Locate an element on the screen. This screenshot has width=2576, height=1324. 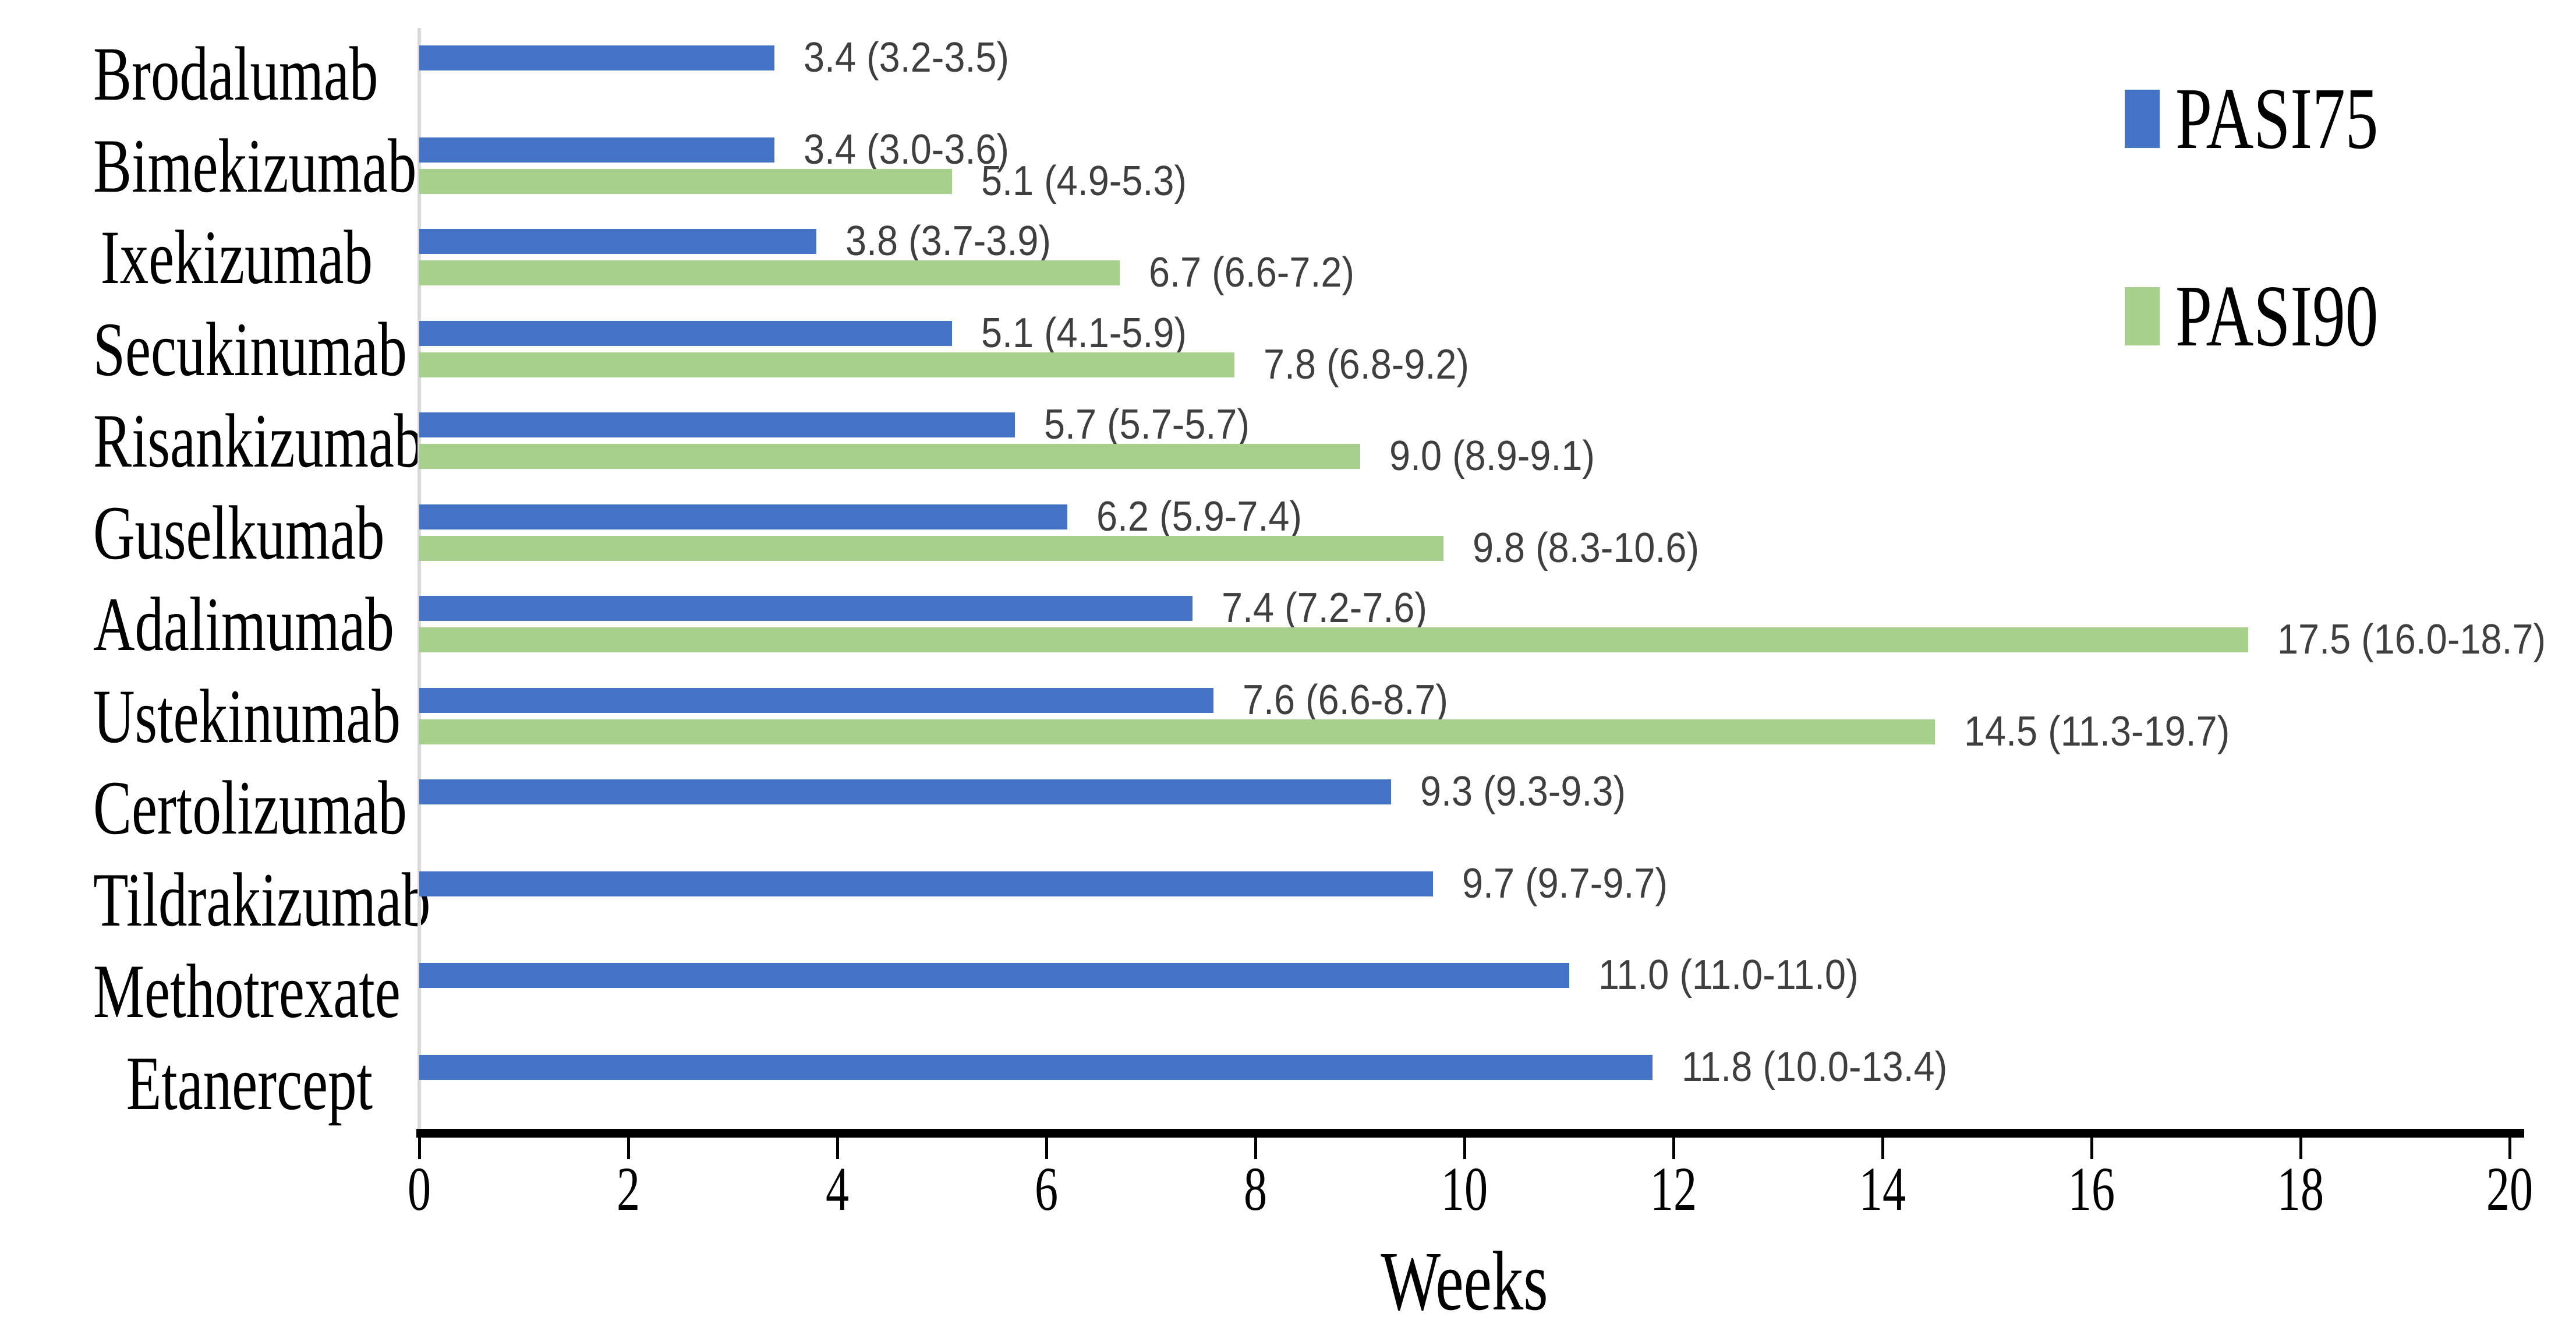
category-label: Risankizumab is located at coordinates (258, 440).